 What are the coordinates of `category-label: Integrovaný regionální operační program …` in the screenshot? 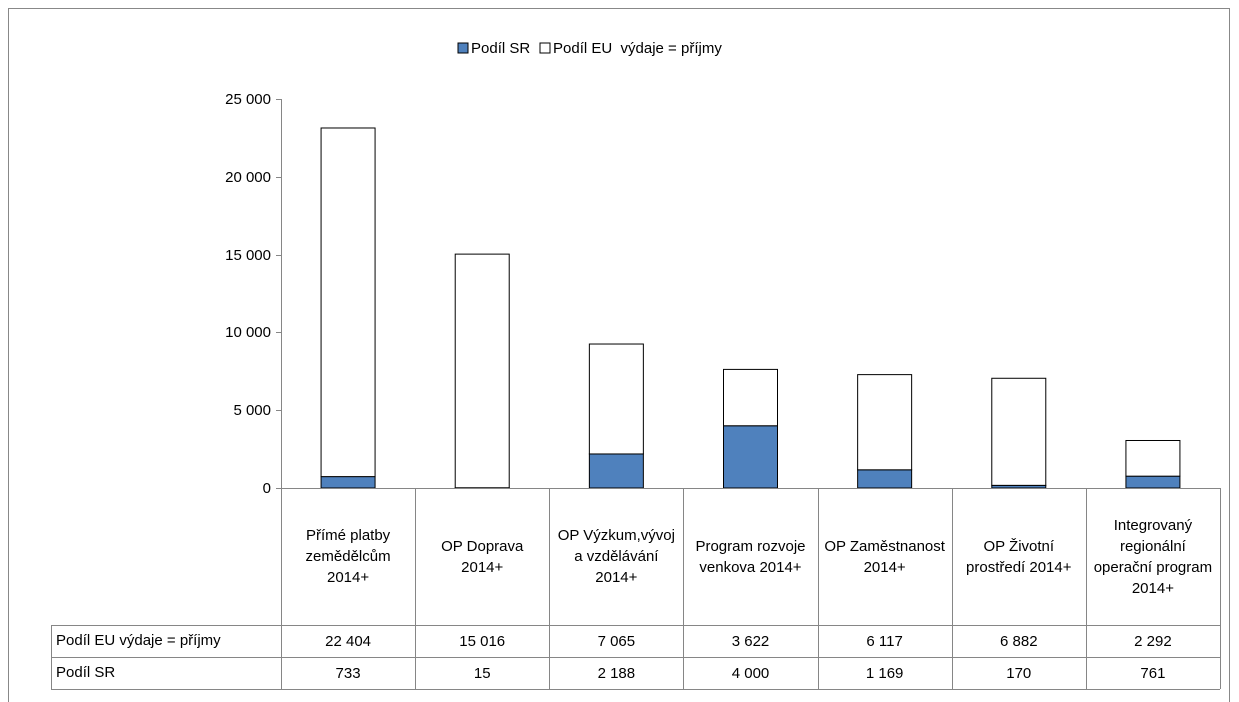 It's located at (1153, 556).